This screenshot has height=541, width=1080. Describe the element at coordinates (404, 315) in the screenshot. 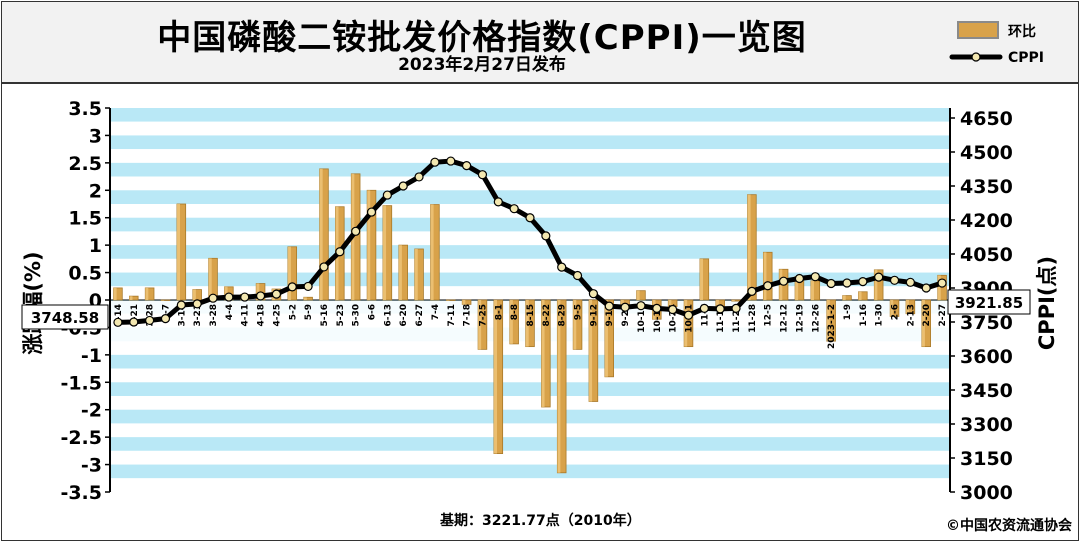

I see `x-tick-label: 6-20` at that location.